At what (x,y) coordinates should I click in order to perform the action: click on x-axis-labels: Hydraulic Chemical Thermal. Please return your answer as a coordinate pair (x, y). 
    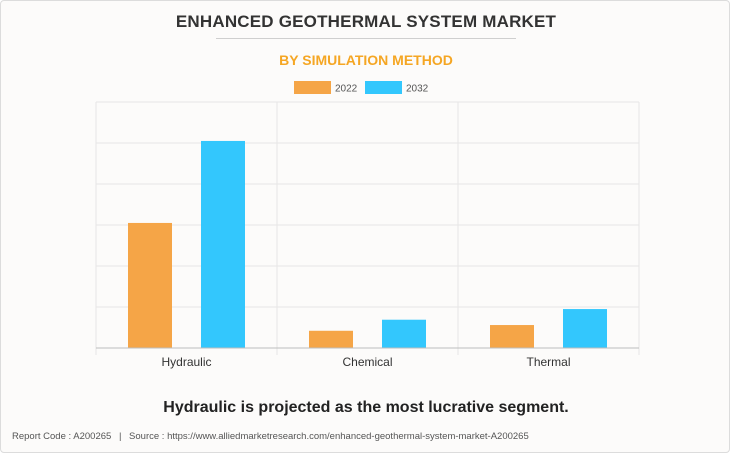
    Looking at the image, I should click on (365, 362).